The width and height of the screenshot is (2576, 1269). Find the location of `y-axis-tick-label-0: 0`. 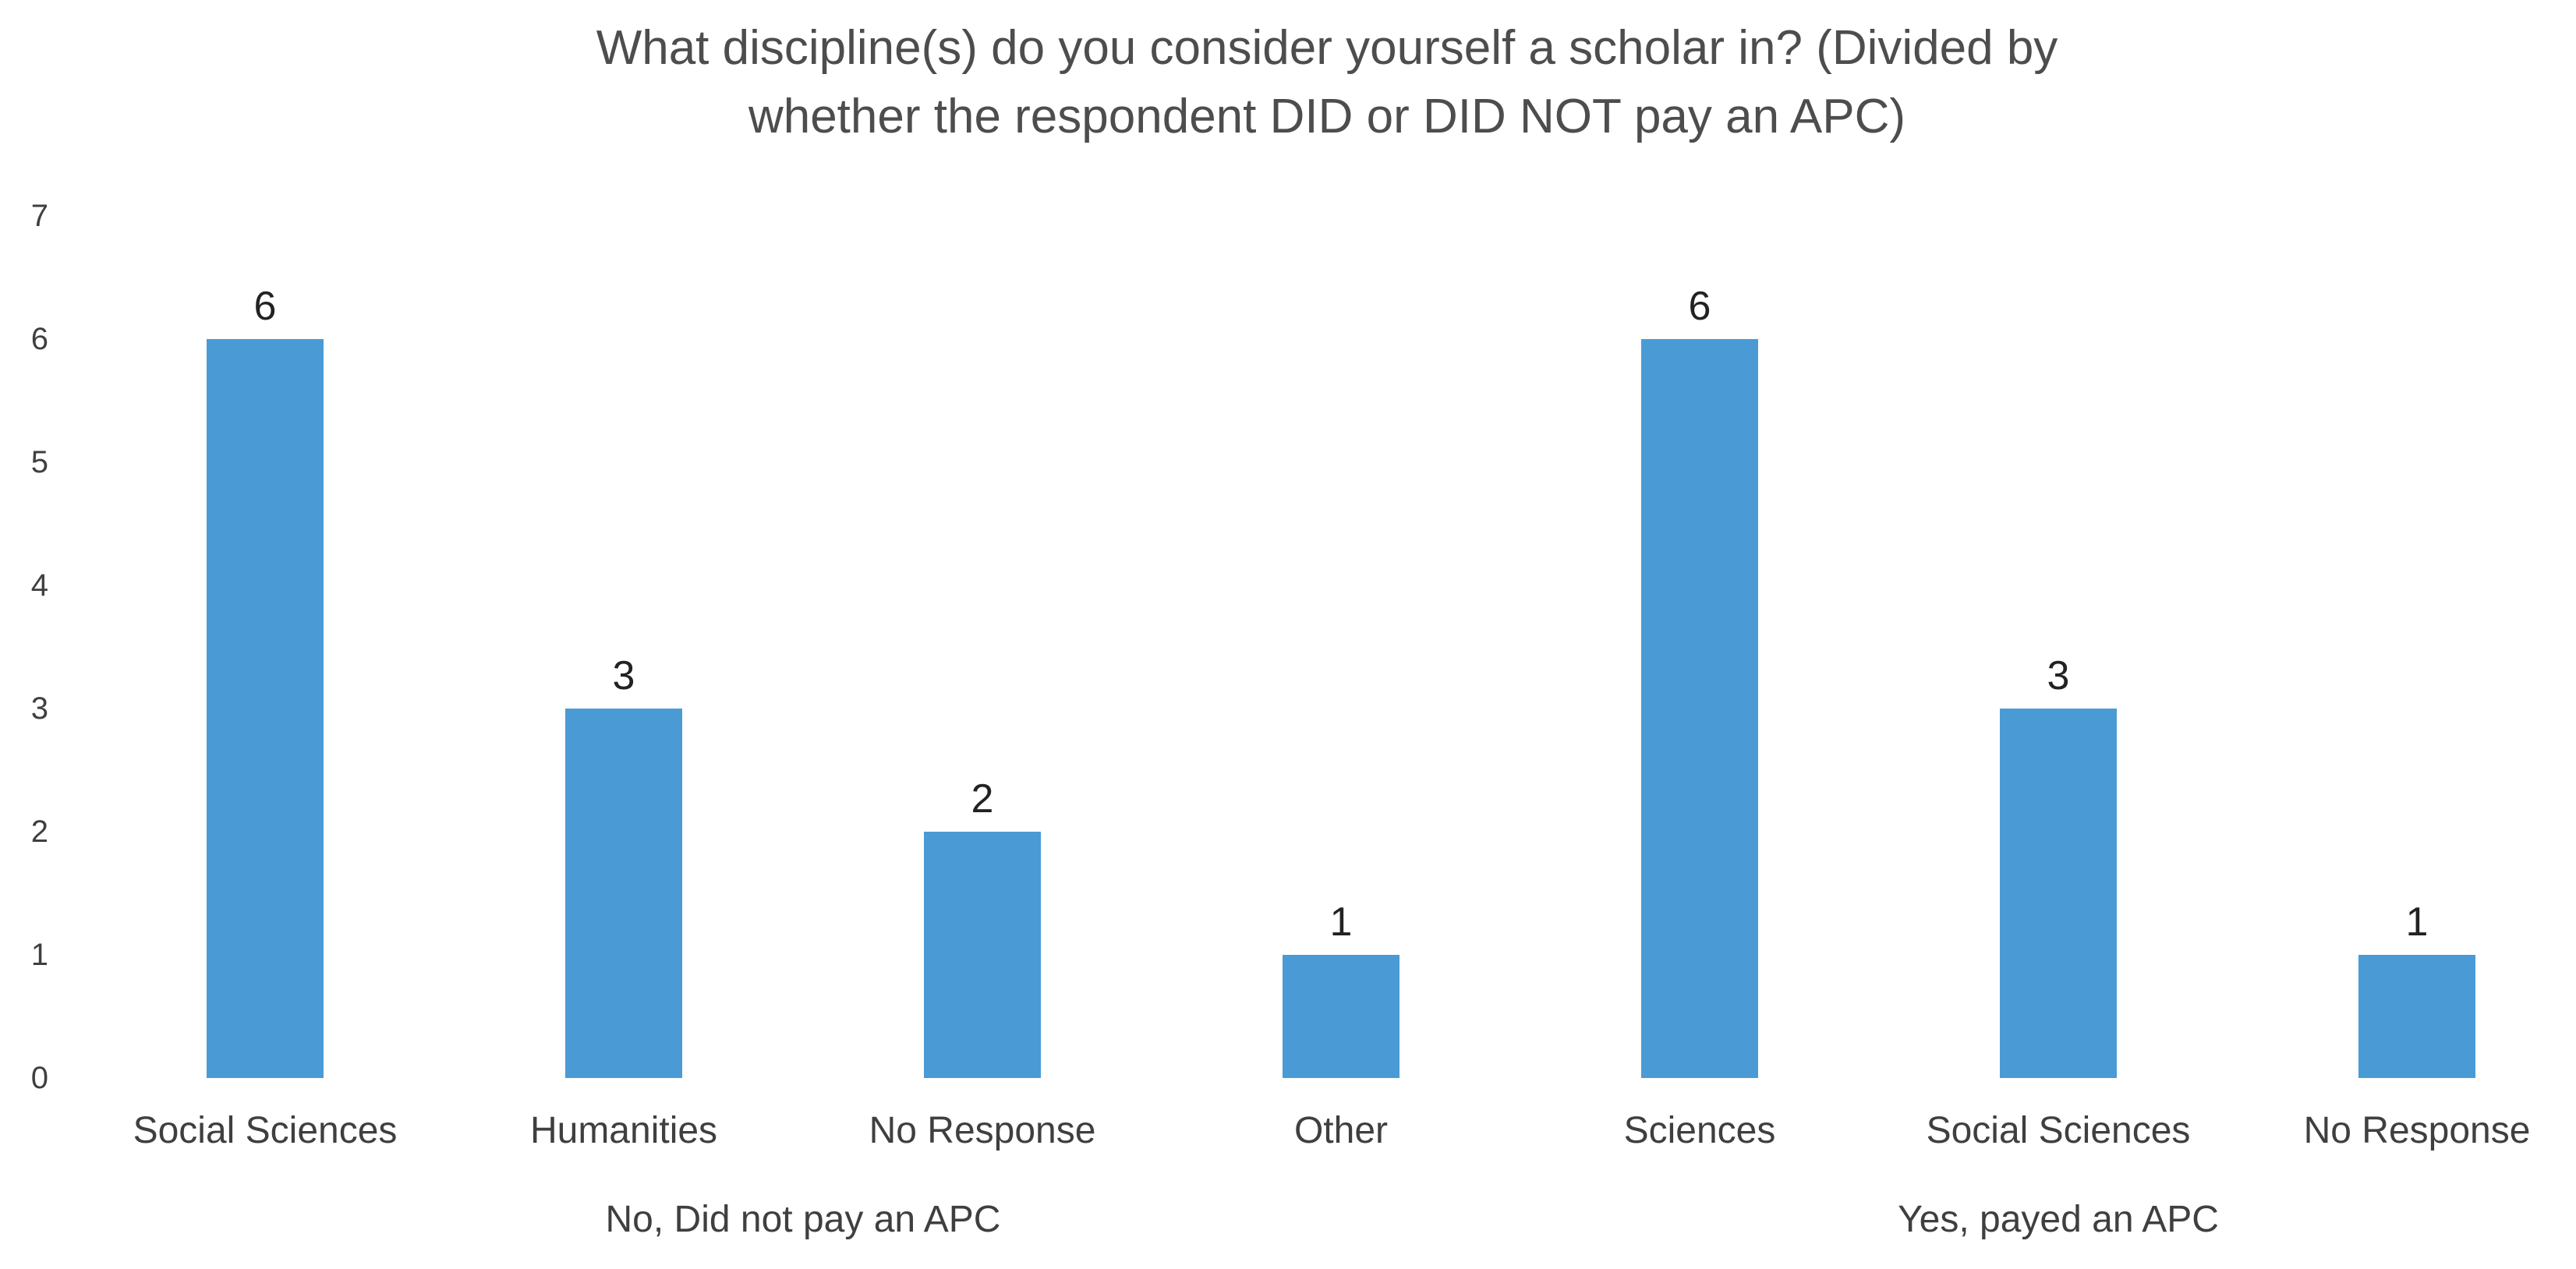

y-axis-tick-label-0: 0 is located at coordinates (39, 1078).